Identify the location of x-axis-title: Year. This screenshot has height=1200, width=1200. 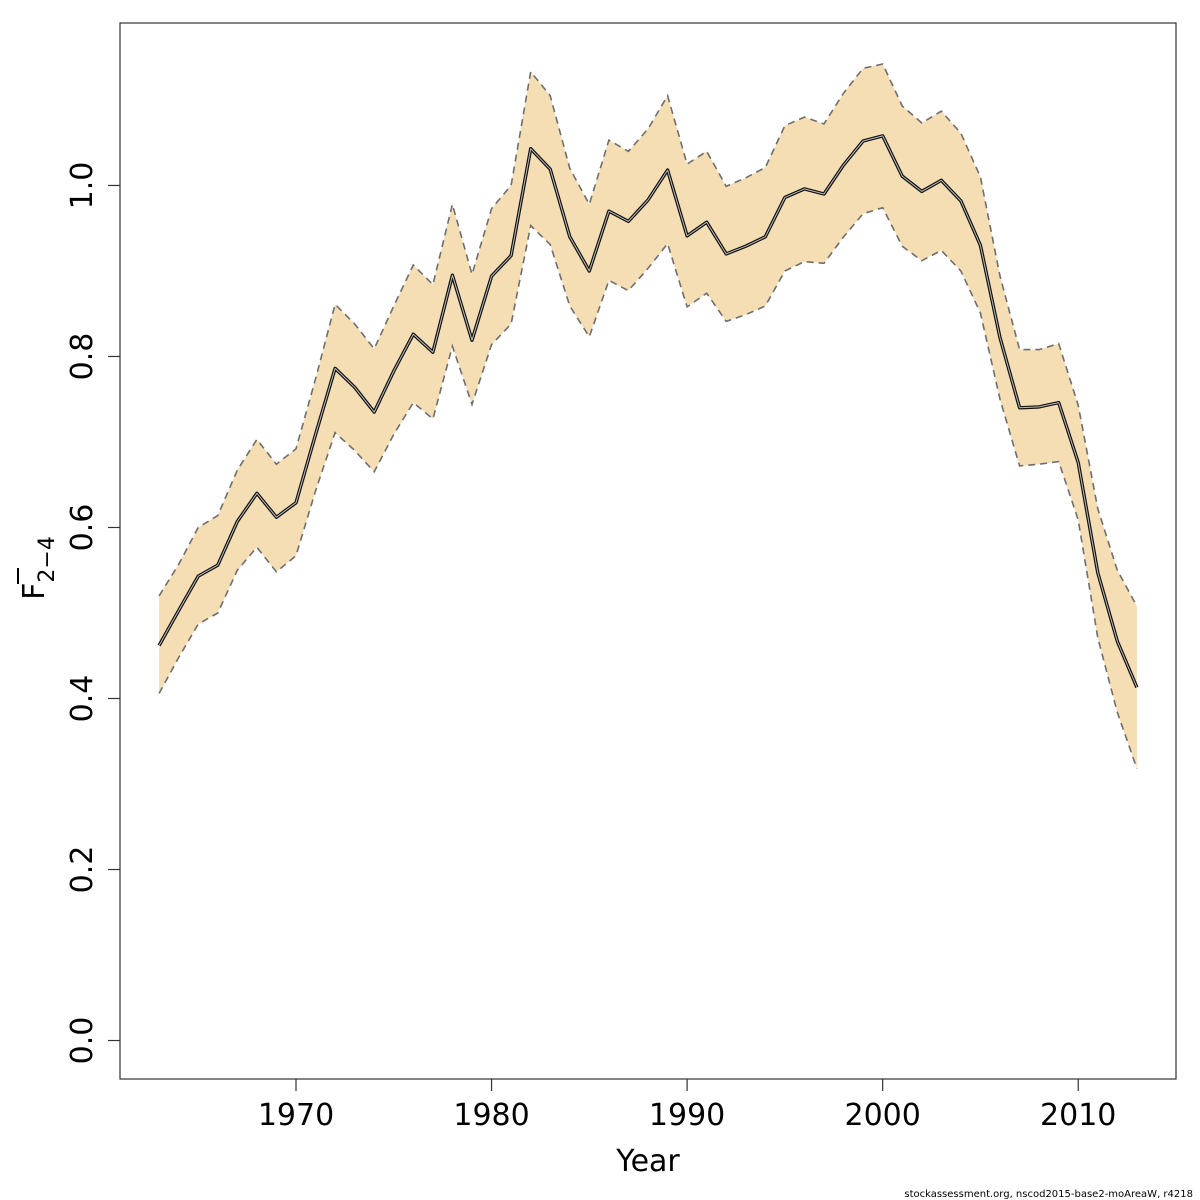
(647, 1161).